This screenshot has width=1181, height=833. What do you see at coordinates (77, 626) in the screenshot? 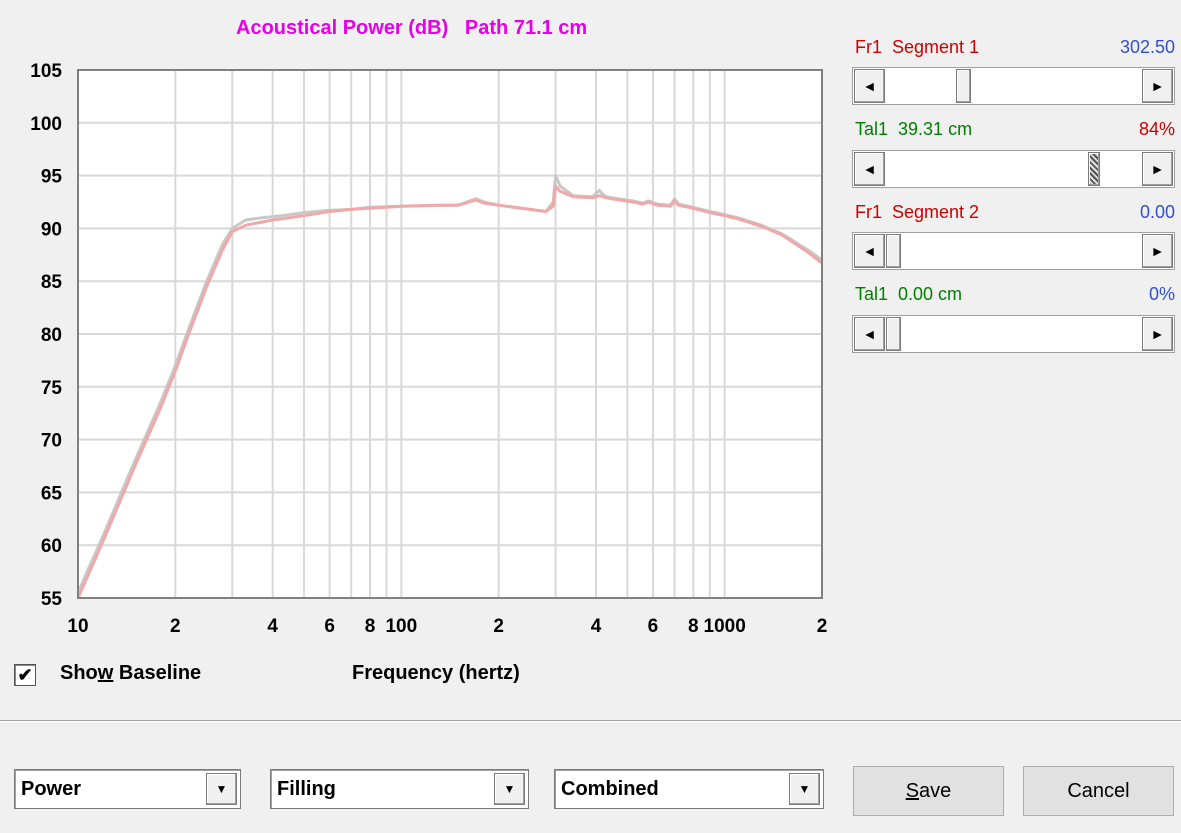
I see `x-tick-label: 10` at bounding box center [77, 626].